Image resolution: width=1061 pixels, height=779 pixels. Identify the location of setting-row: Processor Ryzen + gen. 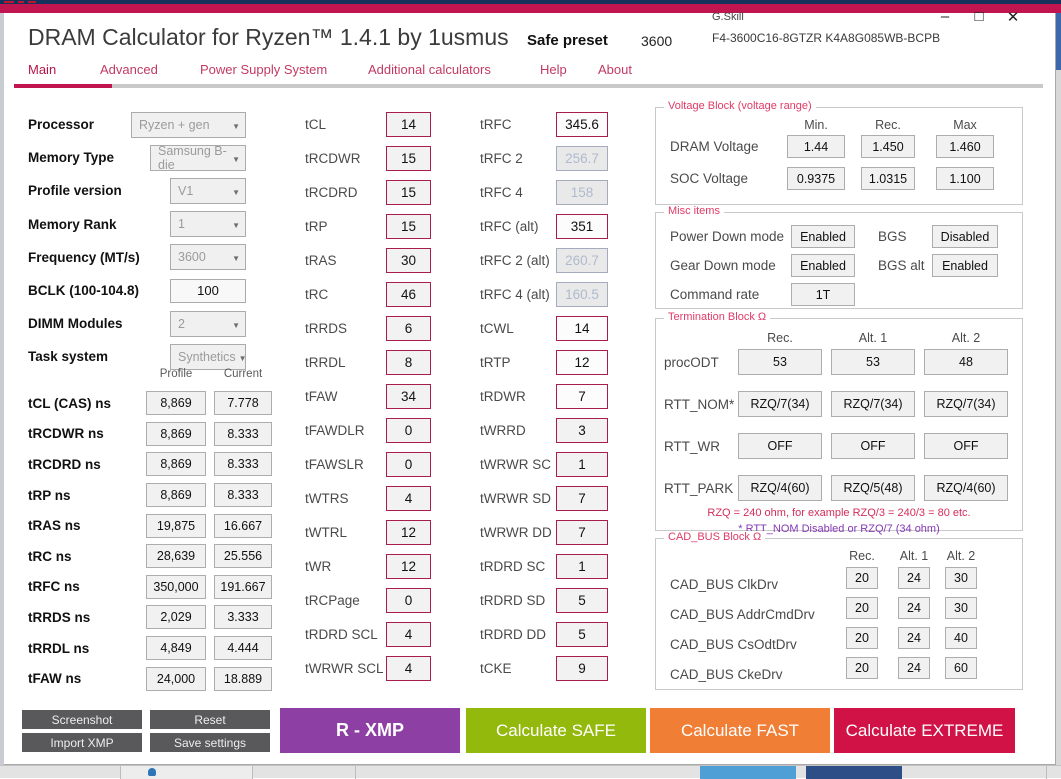
(137, 124).